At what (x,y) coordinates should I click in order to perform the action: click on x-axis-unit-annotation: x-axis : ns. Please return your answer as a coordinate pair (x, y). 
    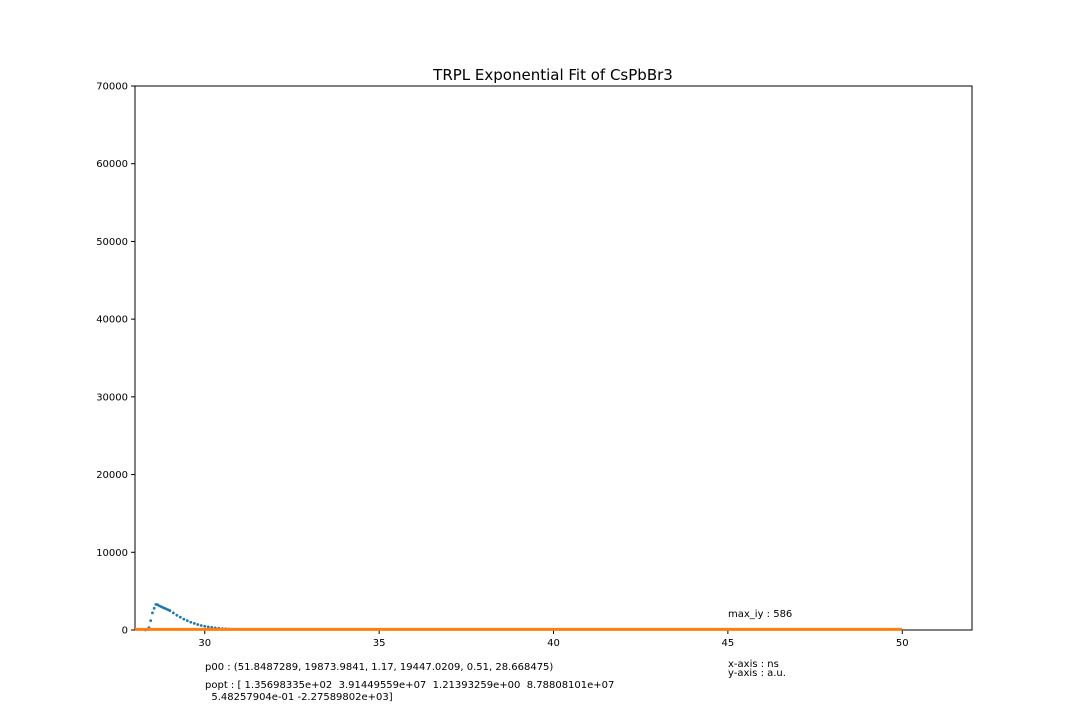
    Looking at the image, I should click on (753, 664).